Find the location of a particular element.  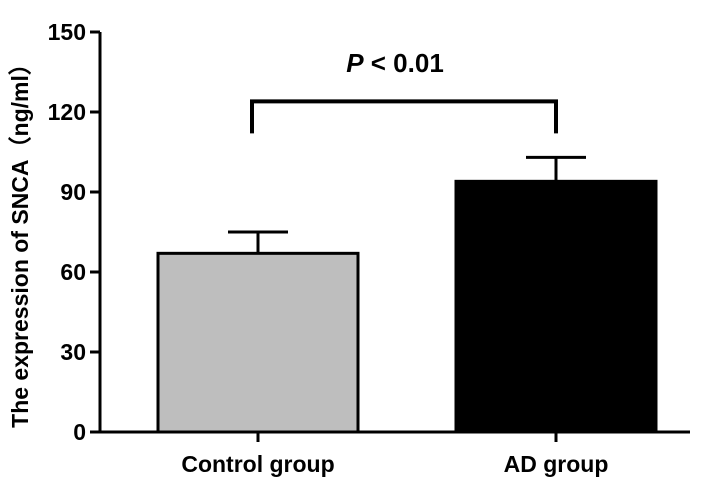

y-tick-label: 90 is located at coordinates (73, 192).